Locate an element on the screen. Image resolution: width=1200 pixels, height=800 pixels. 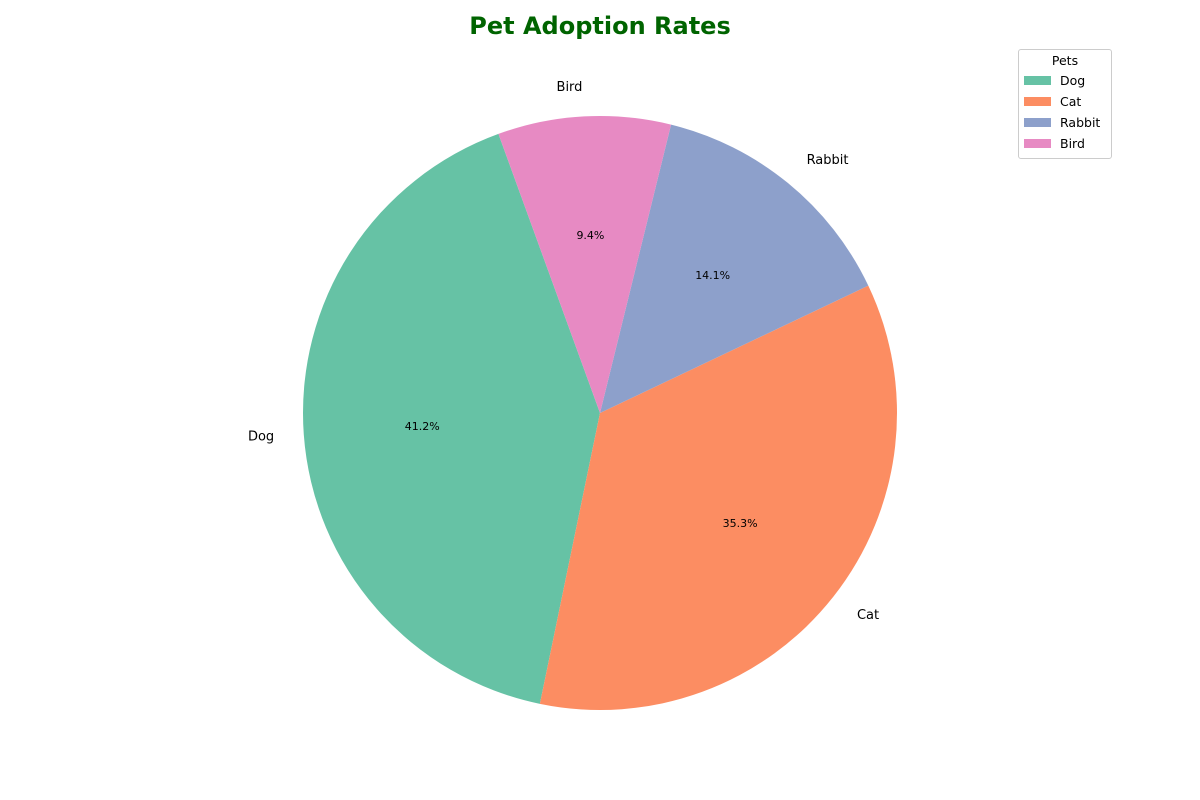
legend-item-rabbit: Rabbit is located at coordinates (1065, 122).